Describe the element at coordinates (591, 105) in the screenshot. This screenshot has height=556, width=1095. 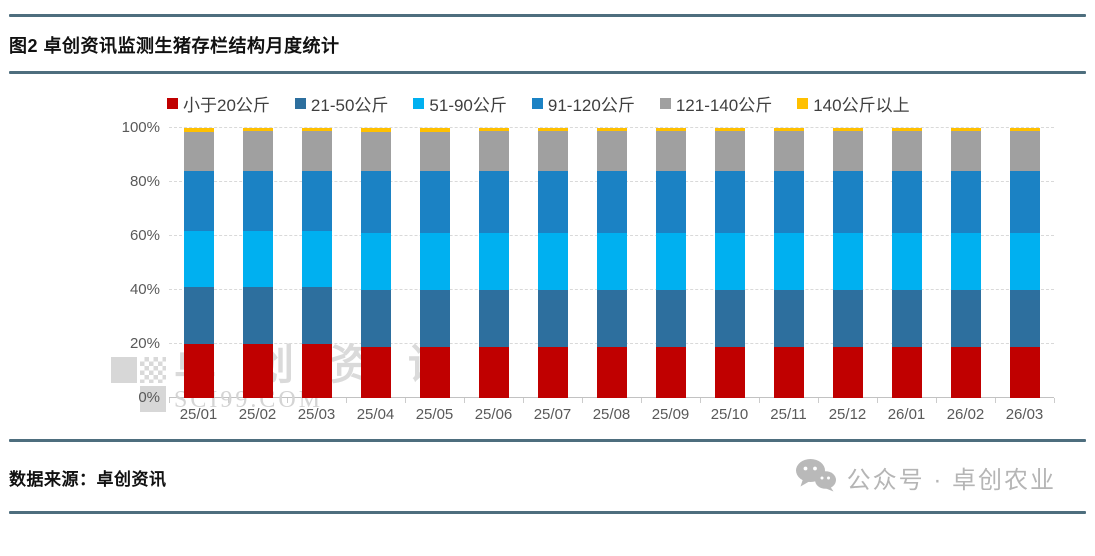
I see `legend-label: 91-120公斤` at that location.